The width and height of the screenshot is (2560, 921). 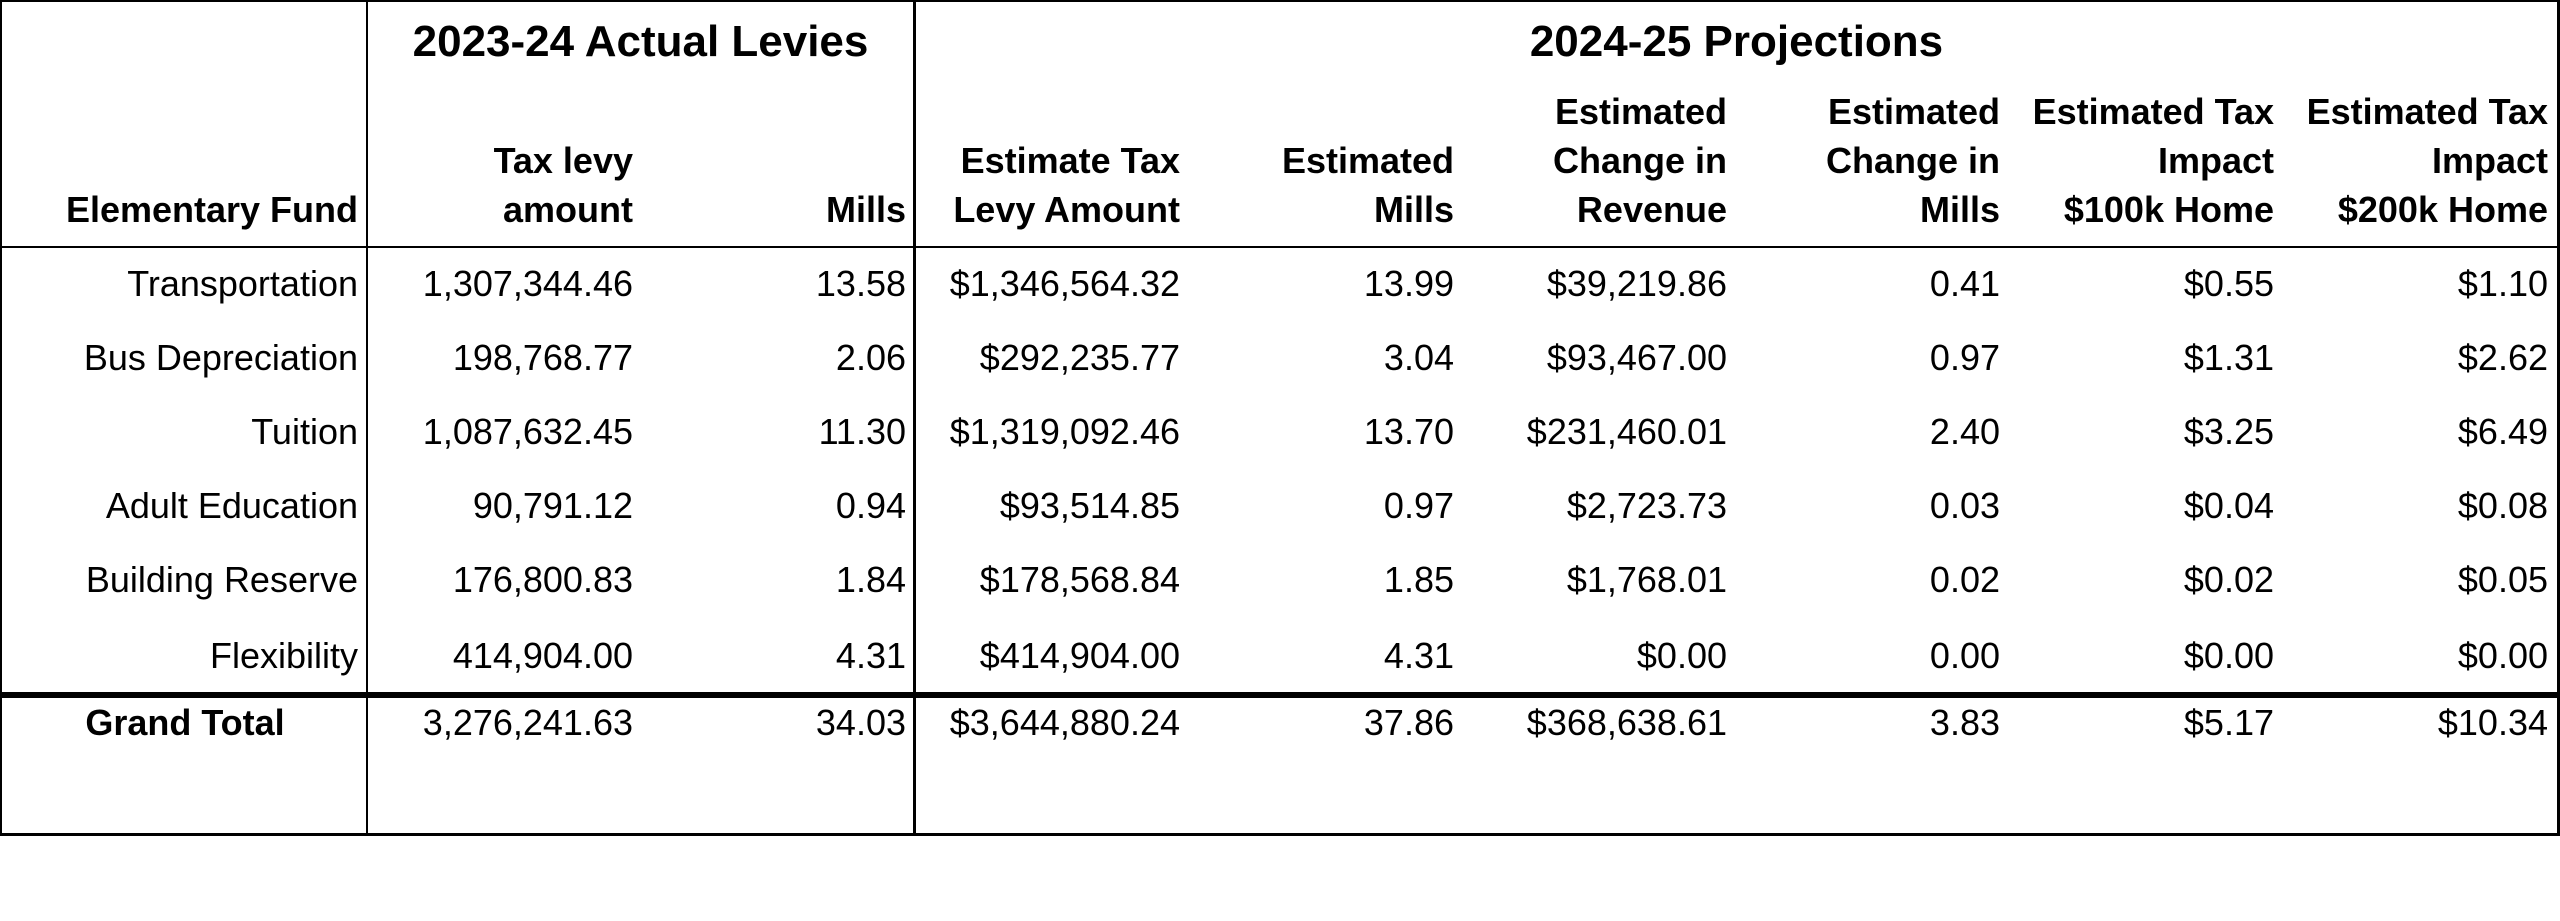 What do you see at coordinates (2502, 655) in the screenshot?
I see `cell-impact-200k: $0.00` at bounding box center [2502, 655].